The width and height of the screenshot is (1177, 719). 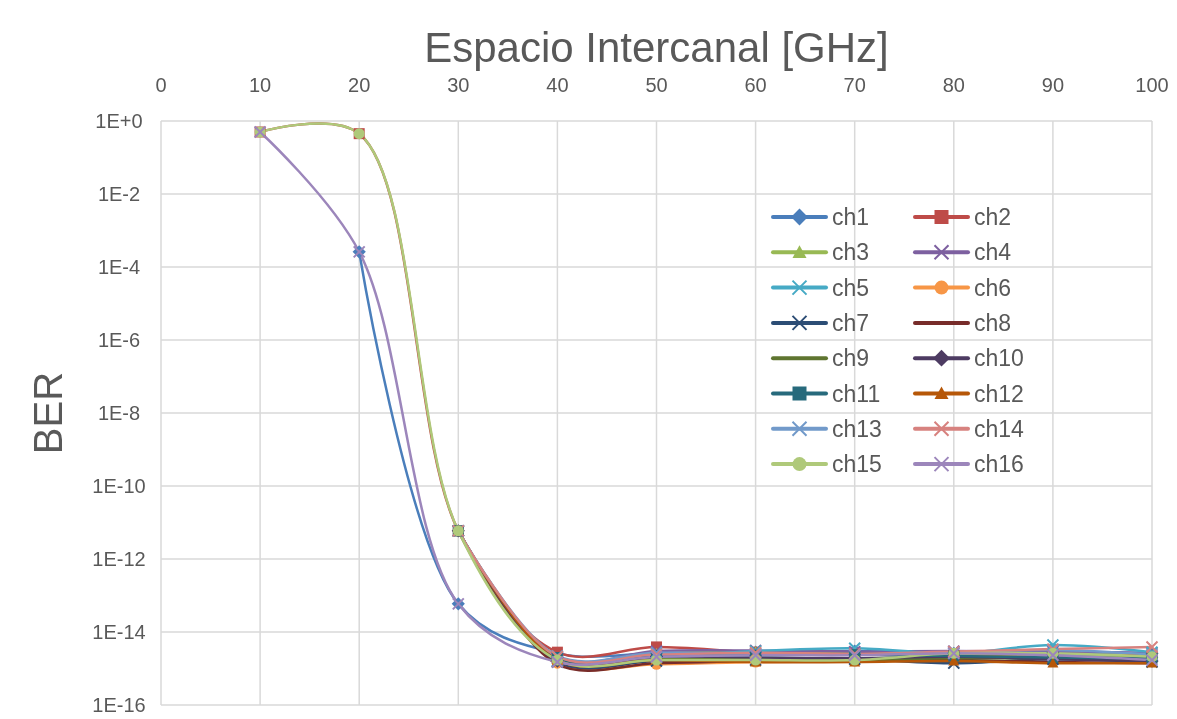 I want to click on x-tick-label: 80, so click(x=953, y=85).